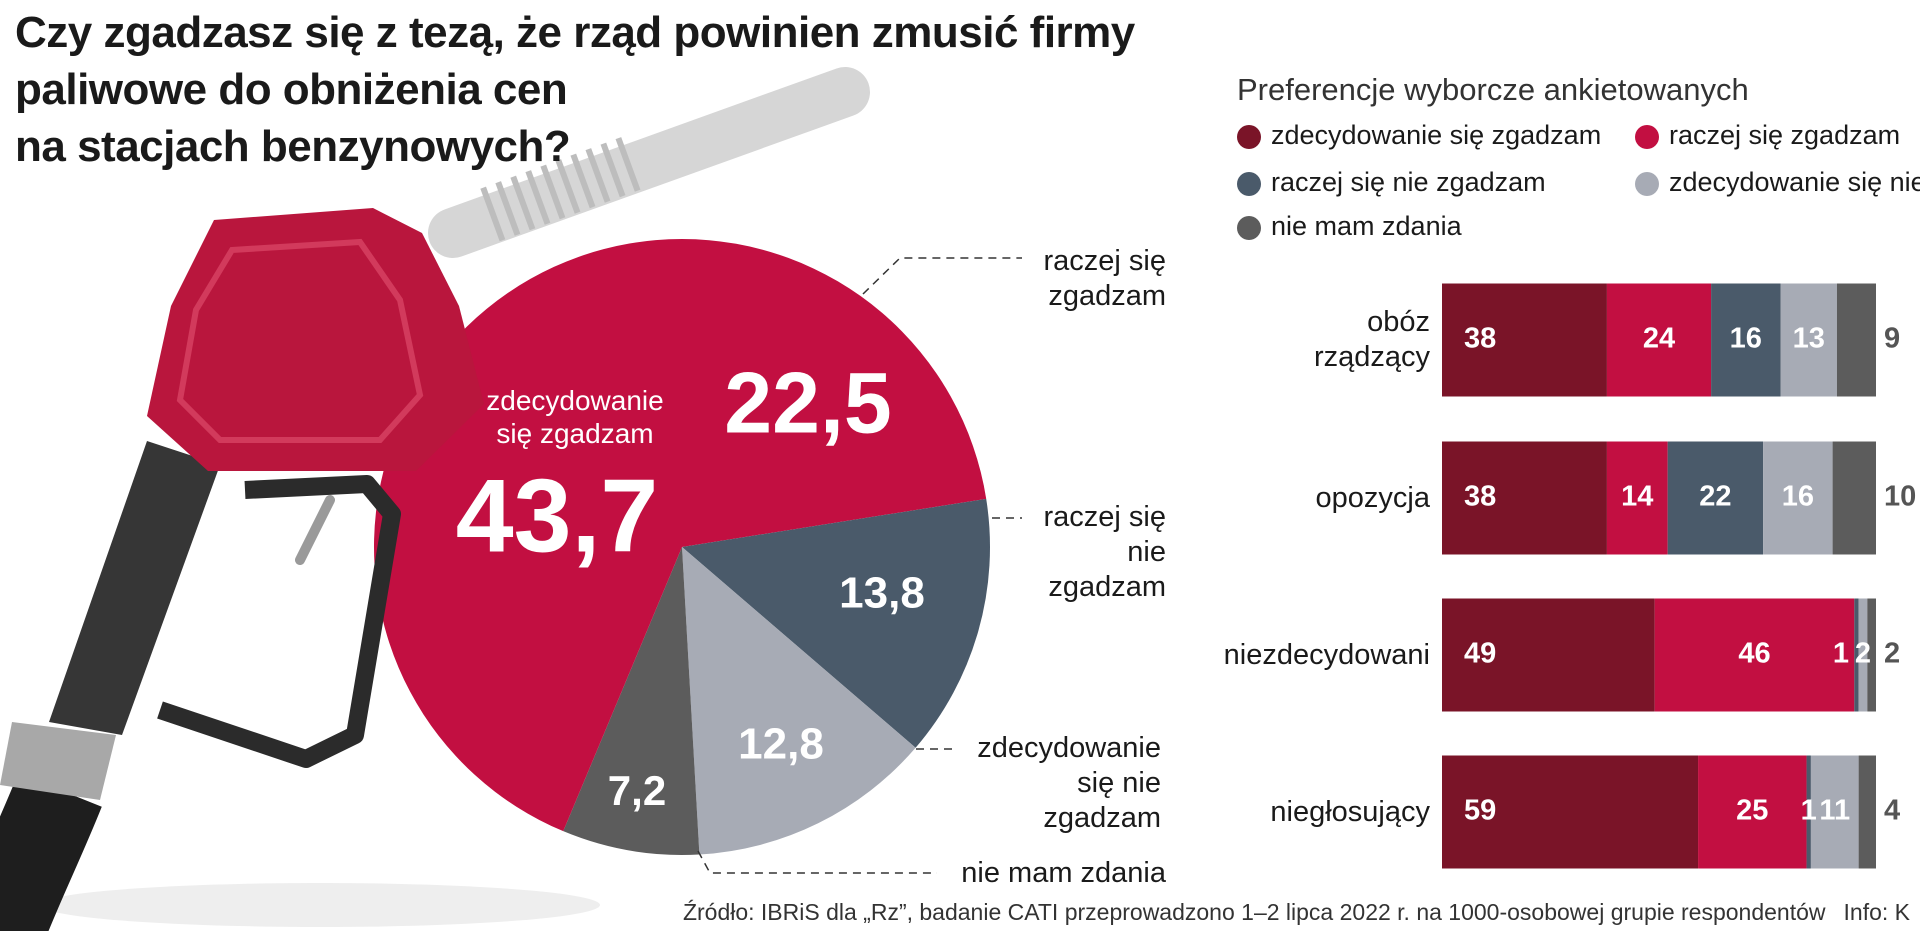 The width and height of the screenshot is (1920, 931). Describe the element at coordinates (1371, 339) in the screenshot. I see `category-label: obóz rządzący` at that location.